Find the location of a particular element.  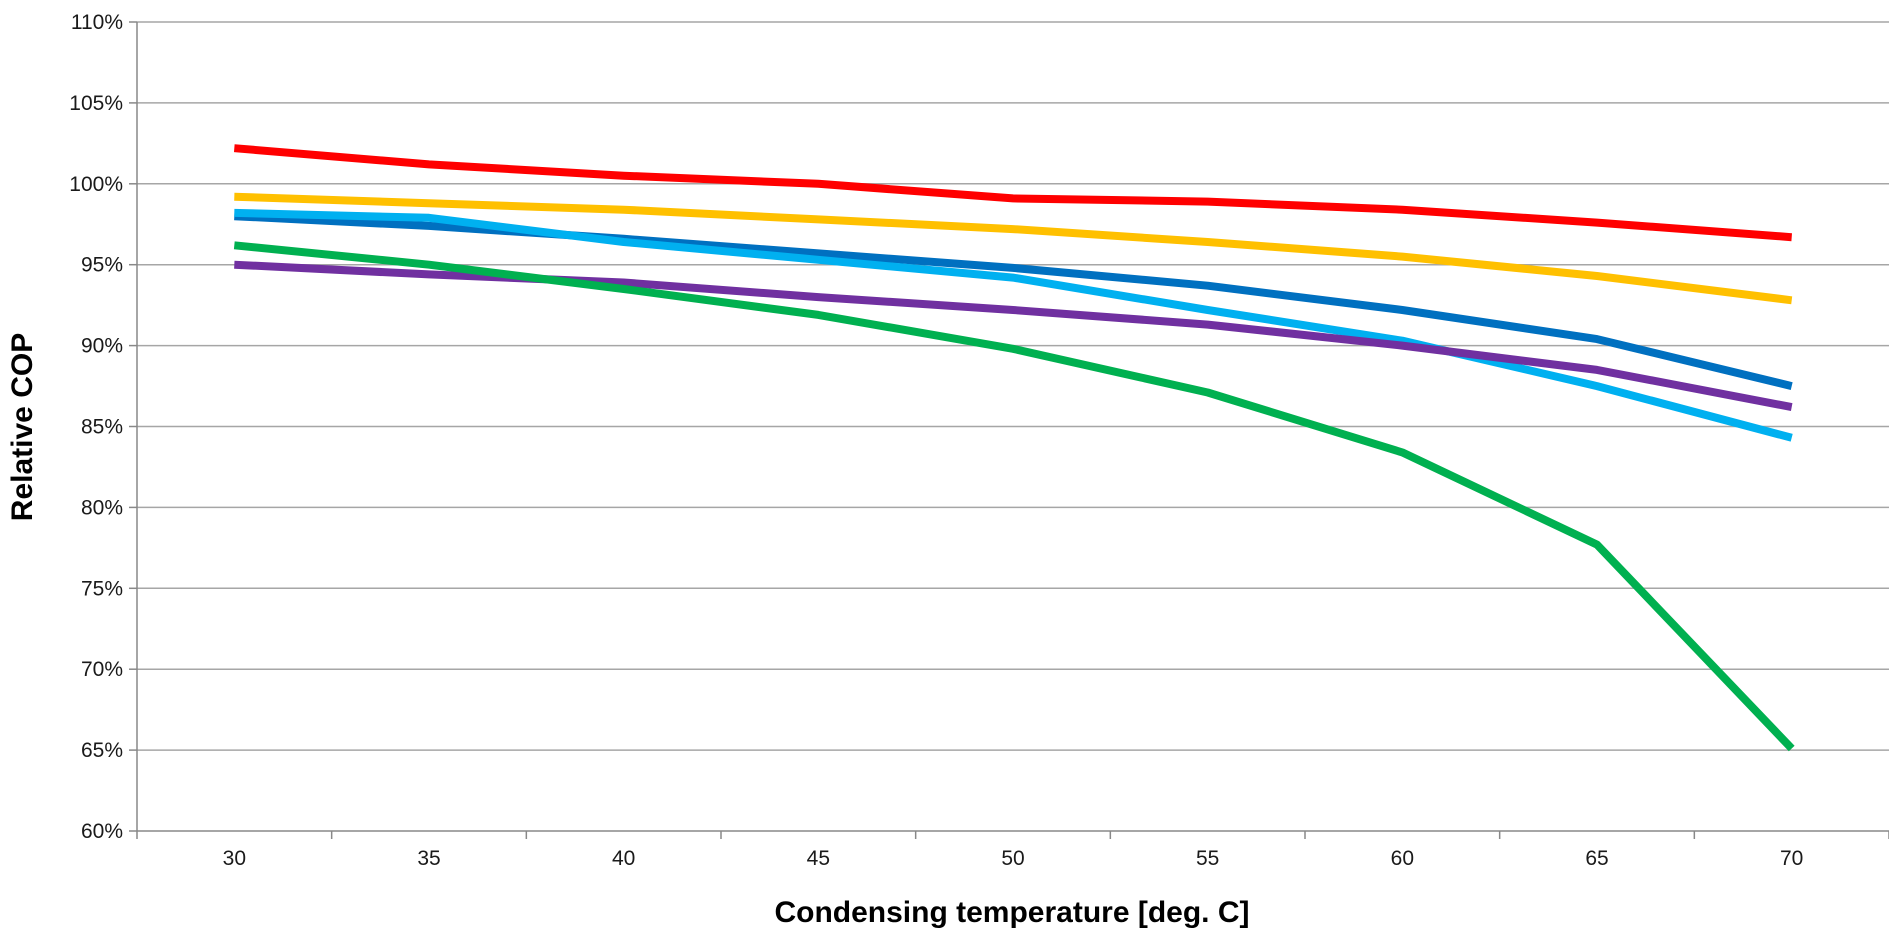

x-axis-title: Condensing temperature [deg. C] is located at coordinates (1011, 912).